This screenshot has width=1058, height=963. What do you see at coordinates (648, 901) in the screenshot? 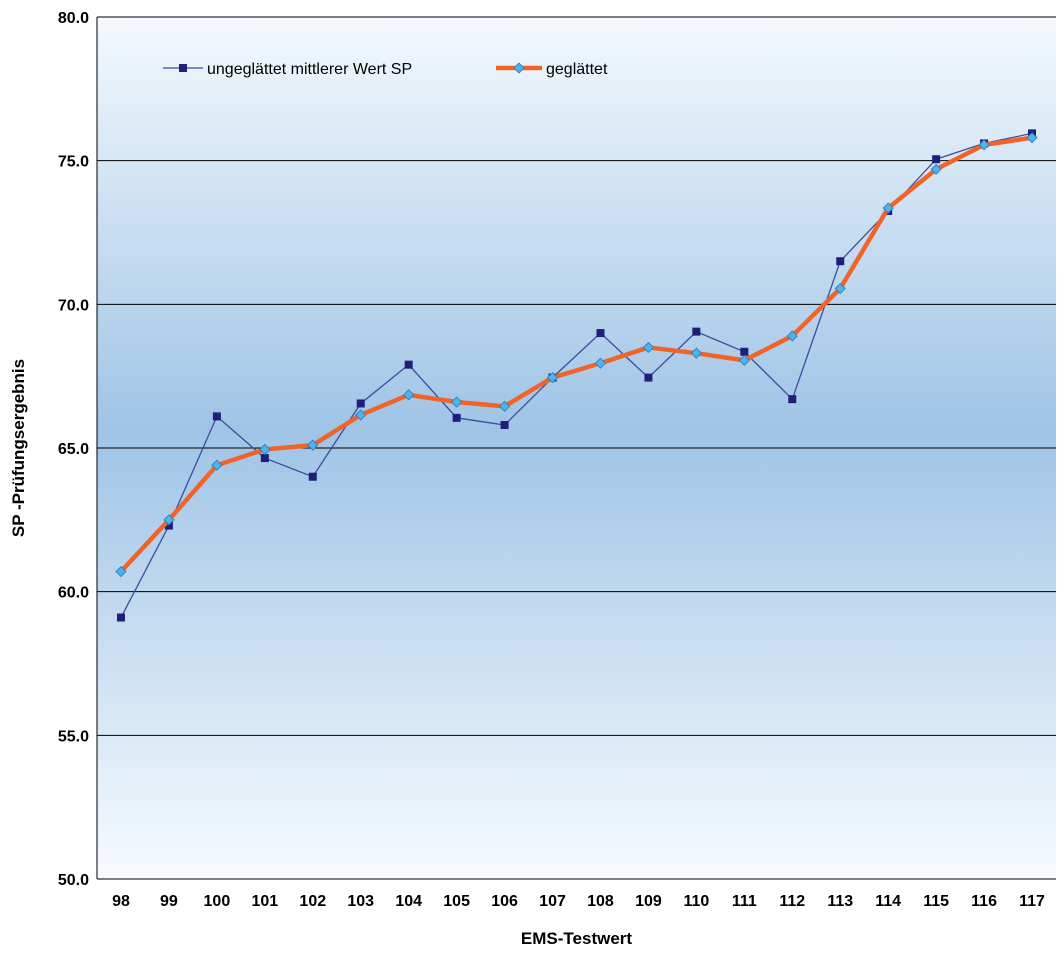
I see `x-tick-label: 109` at bounding box center [648, 901].